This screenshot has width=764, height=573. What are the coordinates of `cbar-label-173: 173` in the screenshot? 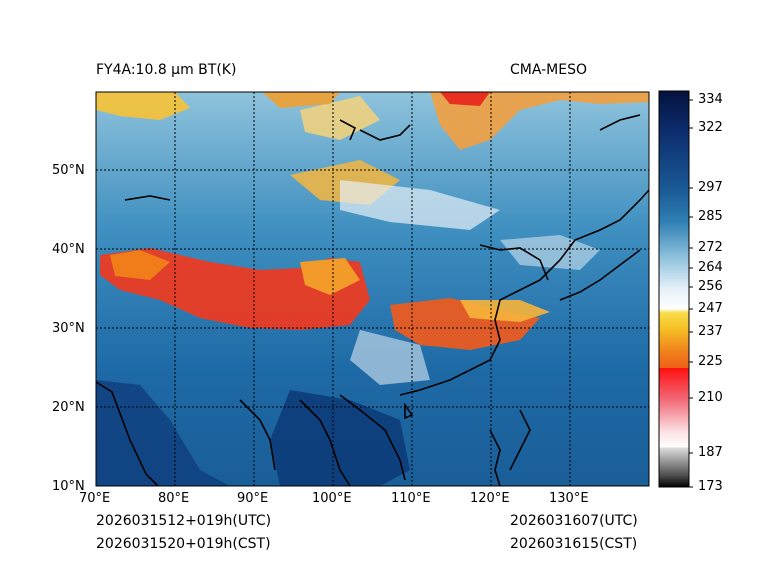 It's located at (710, 486).